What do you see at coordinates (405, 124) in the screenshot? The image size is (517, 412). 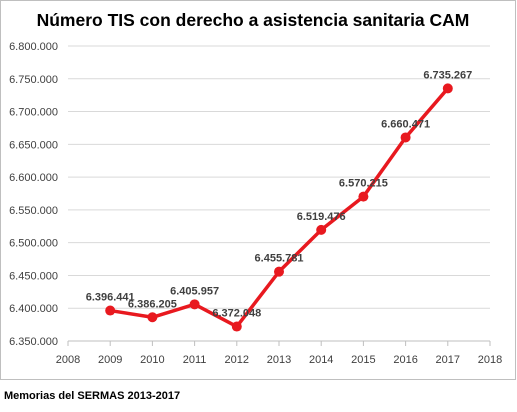 I see `data-label: 6.660.471` at bounding box center [405, 124].